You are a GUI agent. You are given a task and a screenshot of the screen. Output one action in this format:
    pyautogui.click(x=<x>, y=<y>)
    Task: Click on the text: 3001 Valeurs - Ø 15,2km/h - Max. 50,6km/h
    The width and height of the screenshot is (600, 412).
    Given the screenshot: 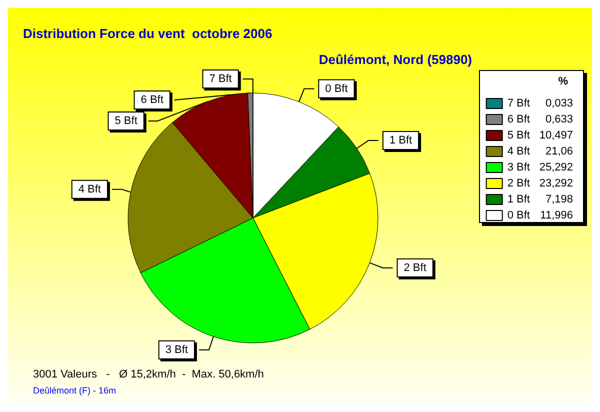 What is the action you would take?
    pyautogui.click(x=148, y=374)
    